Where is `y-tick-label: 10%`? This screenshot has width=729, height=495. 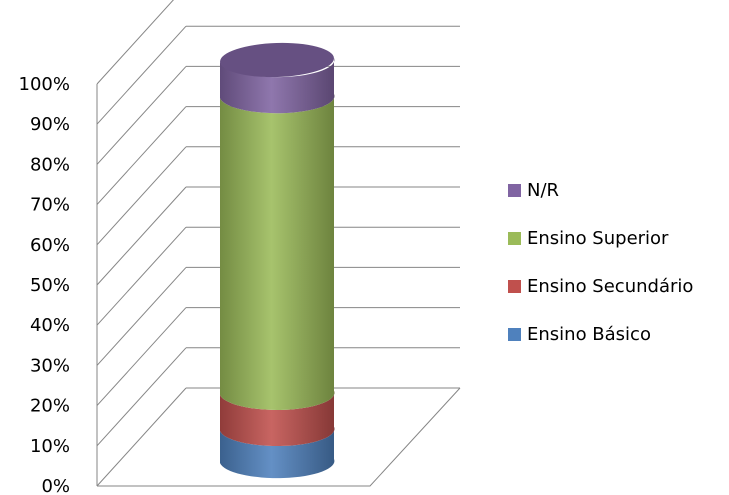
y-tick-label: 10% is located at coordinates (50, 446).